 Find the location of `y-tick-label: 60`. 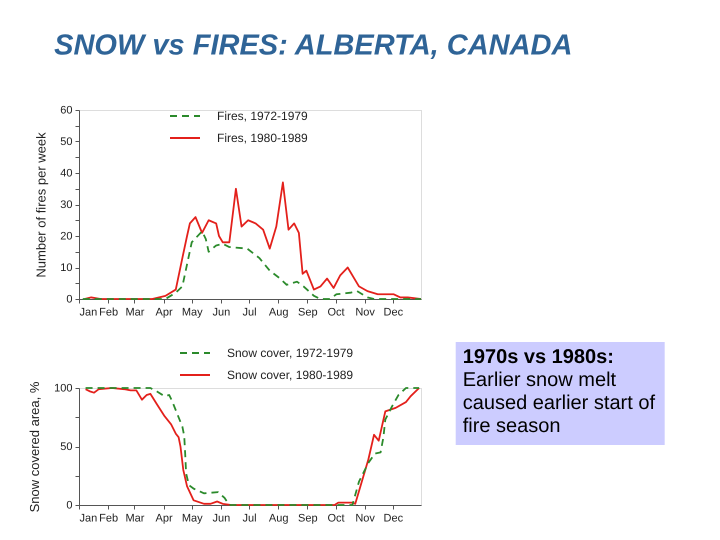

y-tick-label: 60 is located at coordinates (66, 110).